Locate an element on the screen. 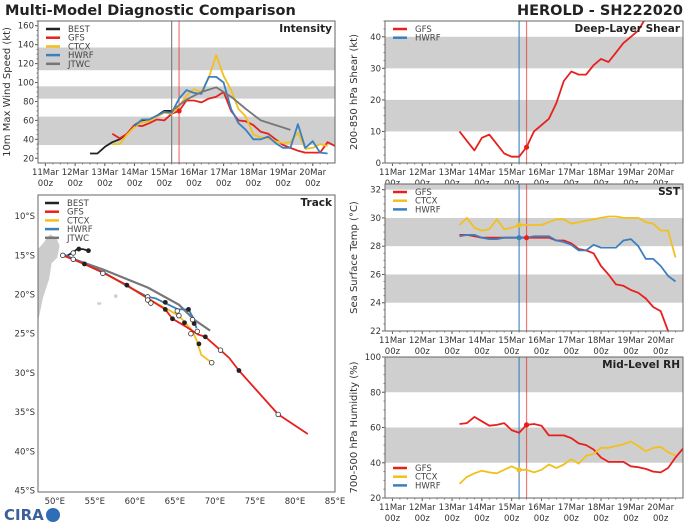 This screenshot has height=529, width=700. storm-id: HEROLD - SH222020 is located at coordinates (600, 11).